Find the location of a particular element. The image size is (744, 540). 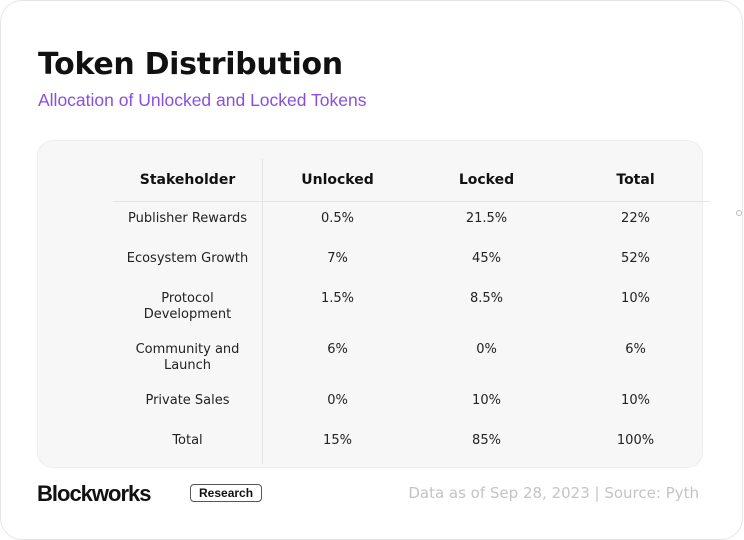

value-cell: 85% is located at coordinates (486, 440).